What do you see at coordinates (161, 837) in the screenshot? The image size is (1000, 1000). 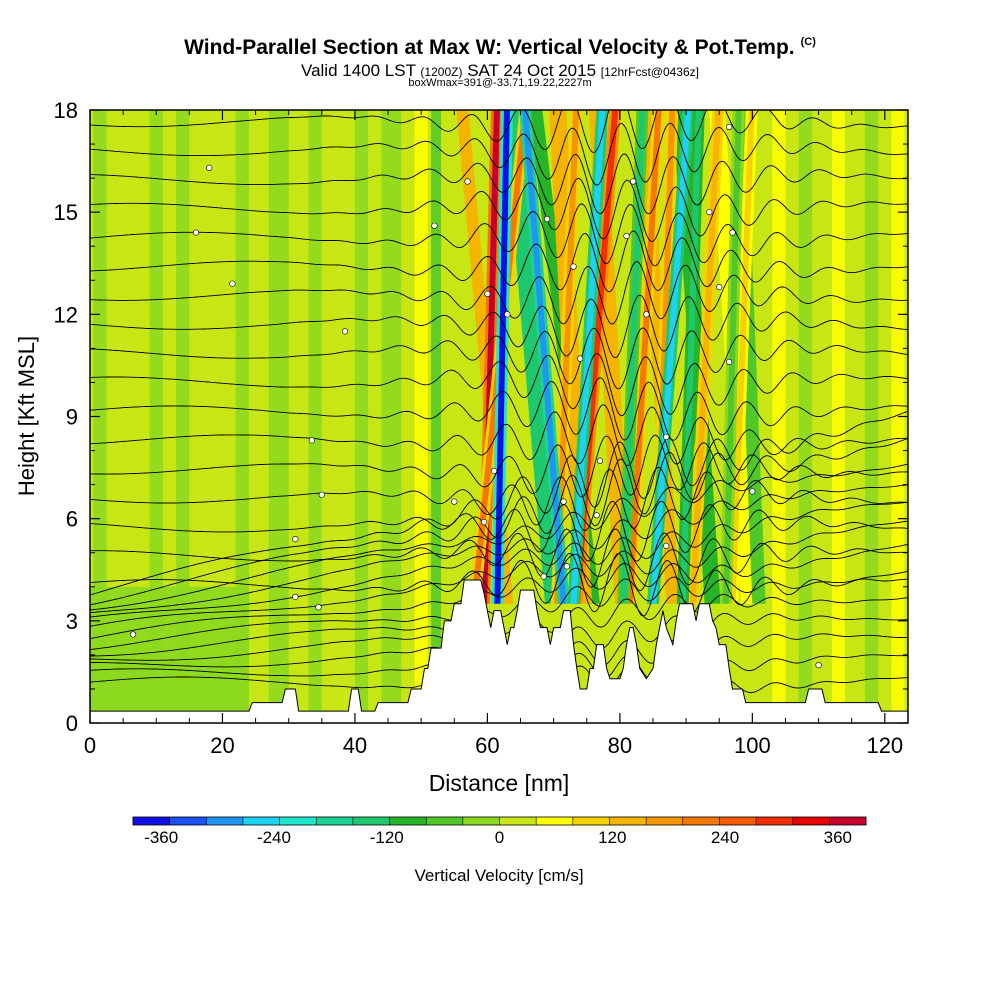 I see `colorbar-tick-label: -360` at bounding box center [161, 837].